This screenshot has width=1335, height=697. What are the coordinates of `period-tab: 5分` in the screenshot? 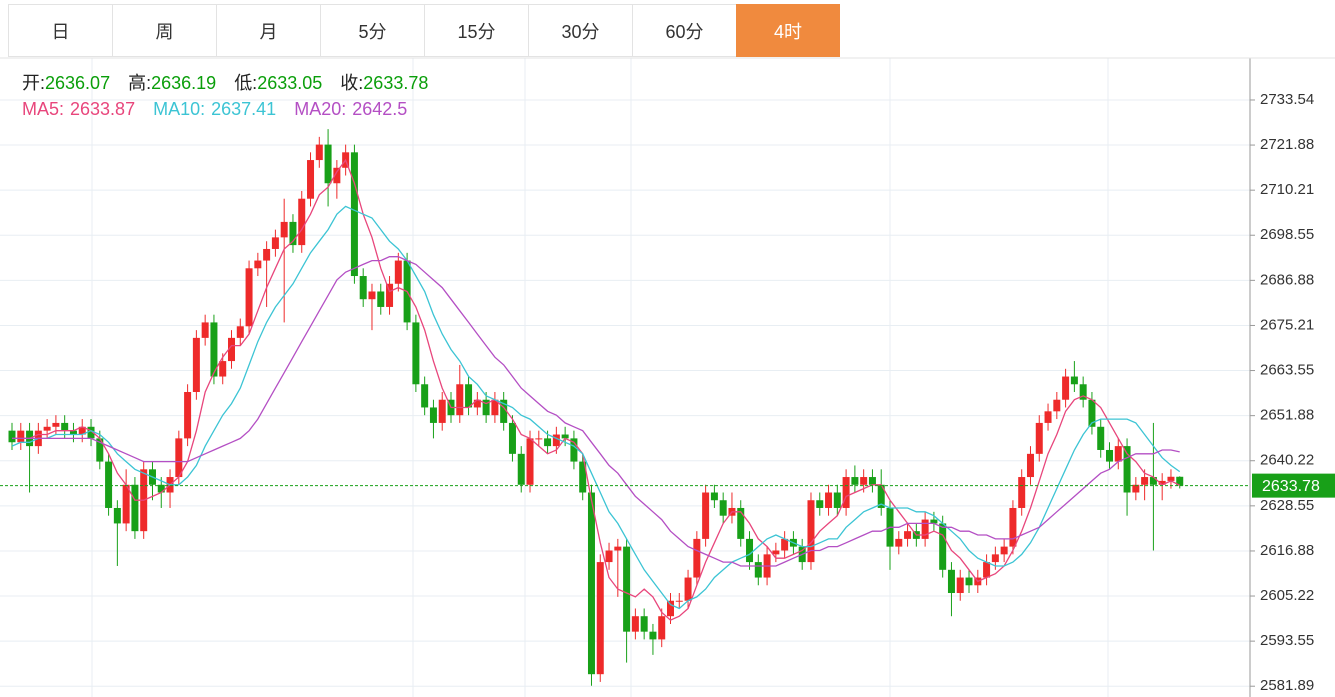 It's located at (372, 30).